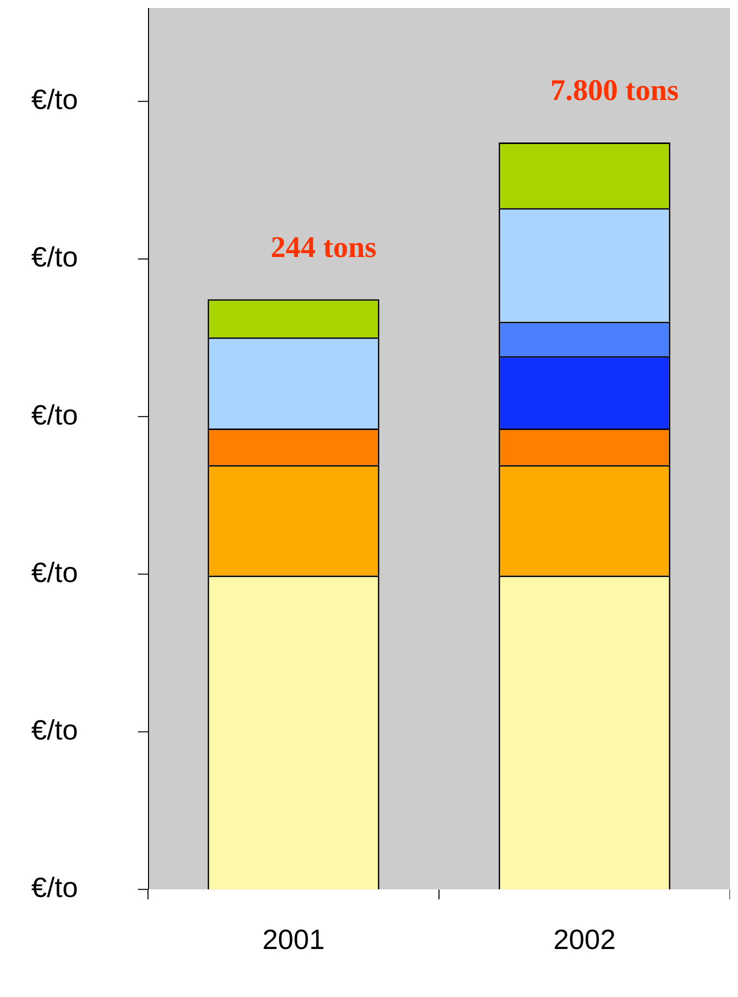 Image resolution: width=738 pixels, height=997 pixels. What do you see at coordinates (584, 939) in the screenshot?
I see `x-tick-label: 2002` at bounding box center [584, 939].